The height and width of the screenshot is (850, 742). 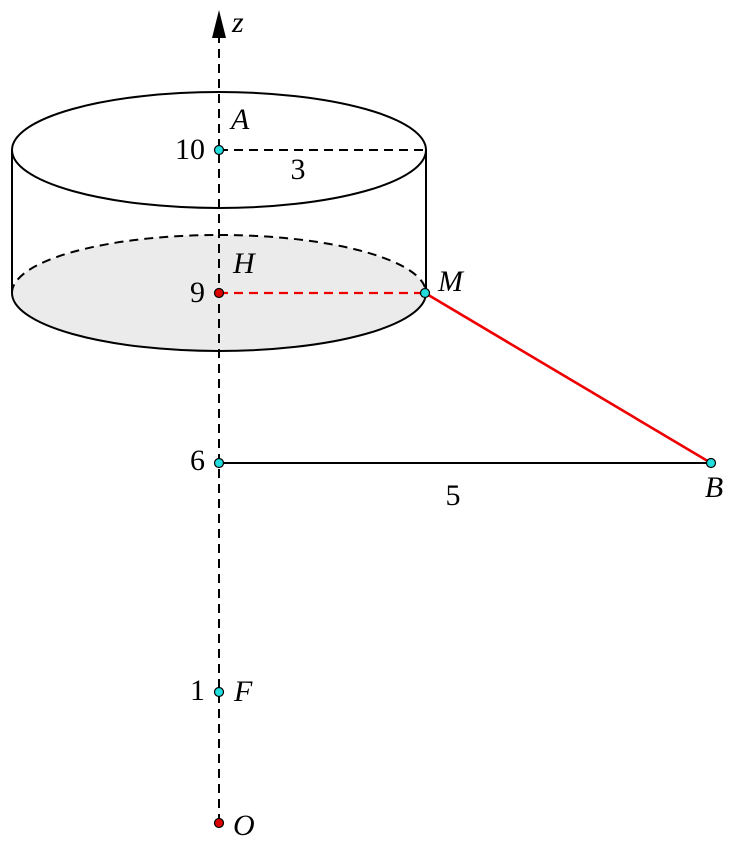 I want to click on height-label: 9, so click(x=197, y=292).